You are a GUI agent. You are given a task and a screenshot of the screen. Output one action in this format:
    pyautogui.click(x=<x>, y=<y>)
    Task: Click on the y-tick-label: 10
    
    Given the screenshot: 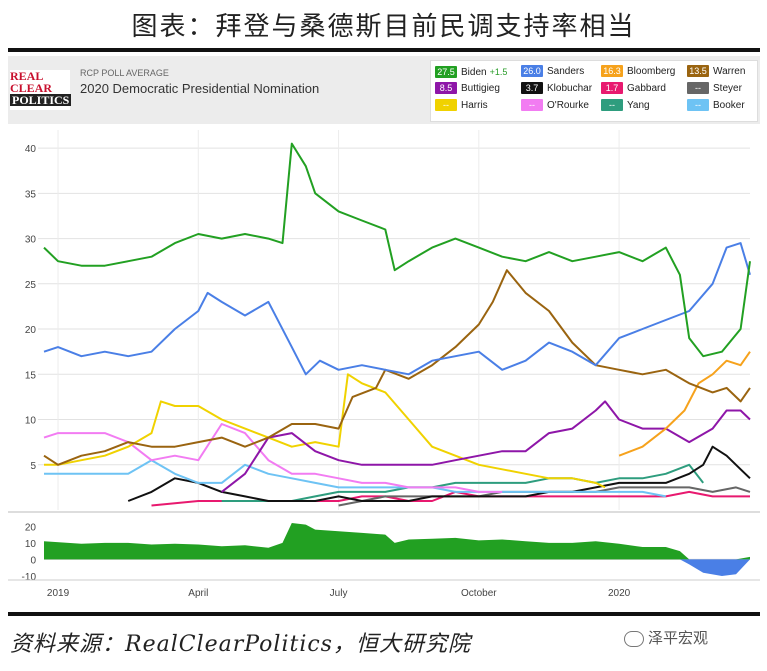 What is the action you would take?
    pyautogui.click(x=31, y=421)
    